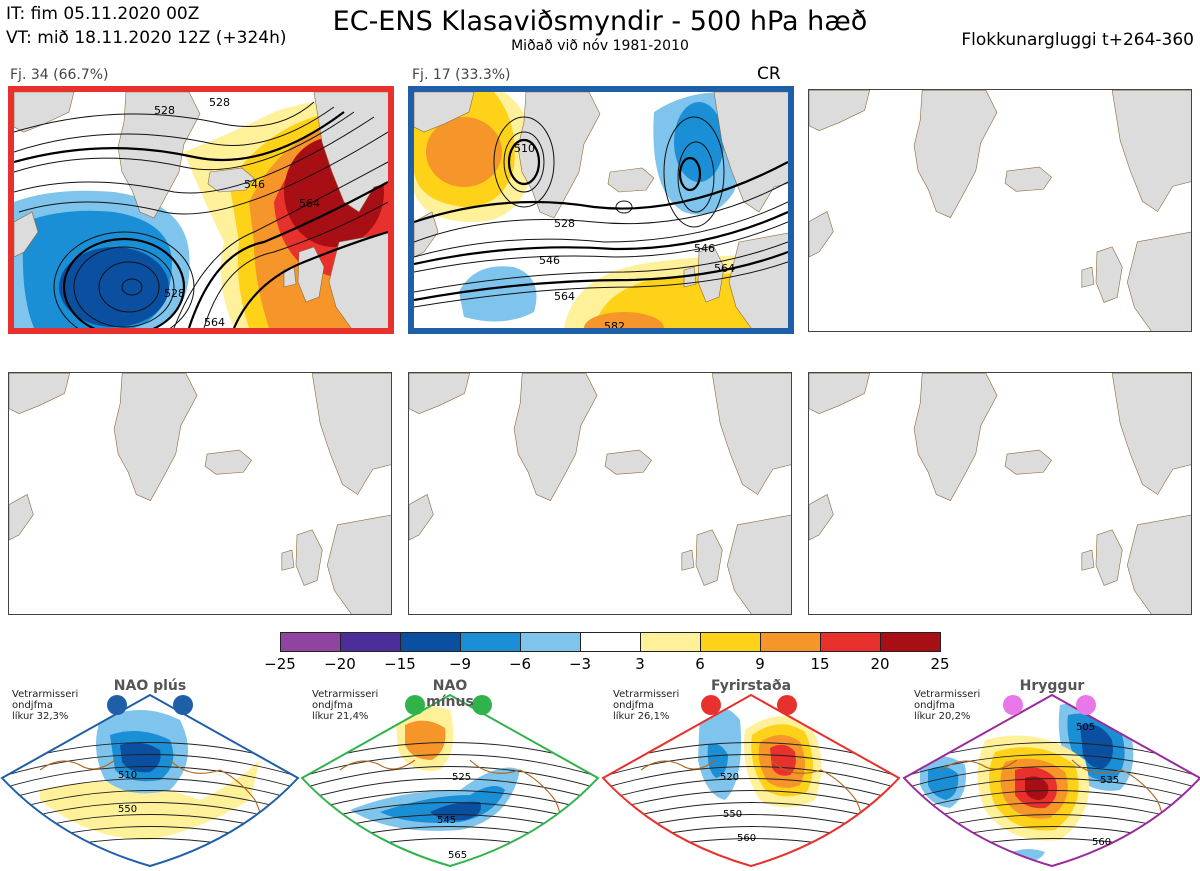 The image size is (1200, 871). I want to click on colorbar-tick-label: 6, so click(700, 664).